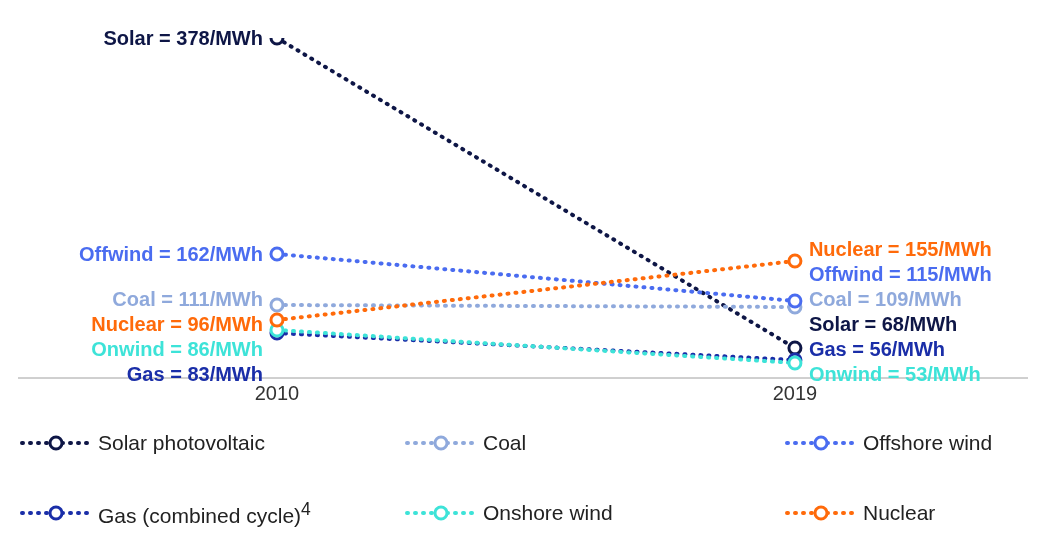 Image resolution: width=1048 pixels, height=550 pixels. Describe the element at coordinates (183, 38) in the screenshot. I see `data-label: Solar = 378/MWh` at that location.